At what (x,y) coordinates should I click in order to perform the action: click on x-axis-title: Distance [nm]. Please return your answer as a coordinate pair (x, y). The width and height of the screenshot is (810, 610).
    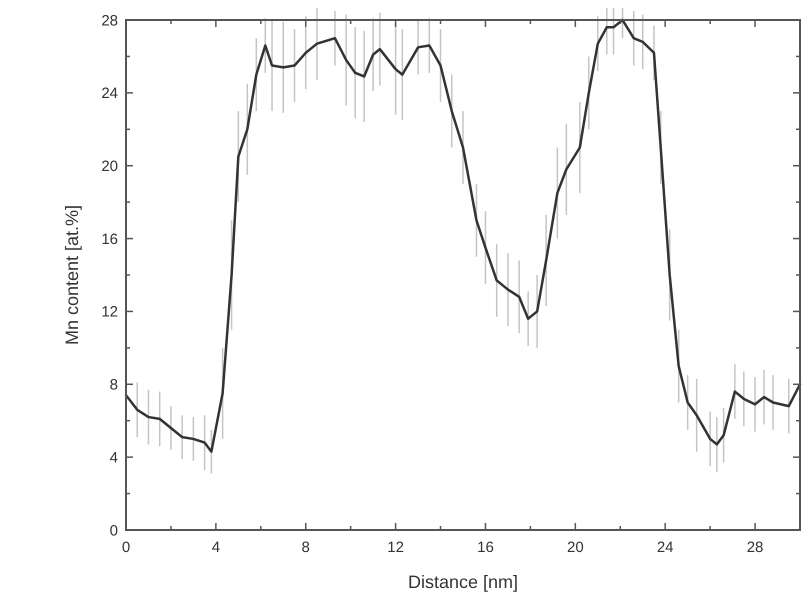
    Looking at the image, I should click on (463, 582).